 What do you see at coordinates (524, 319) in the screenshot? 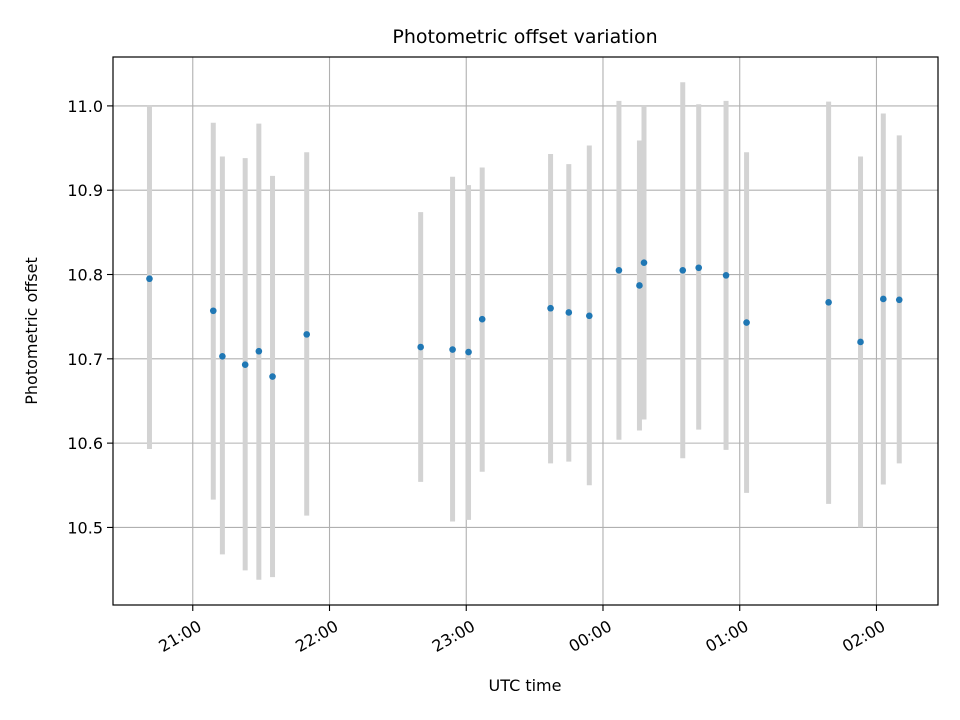
I see `data-points` at bounding box center [524, 319].